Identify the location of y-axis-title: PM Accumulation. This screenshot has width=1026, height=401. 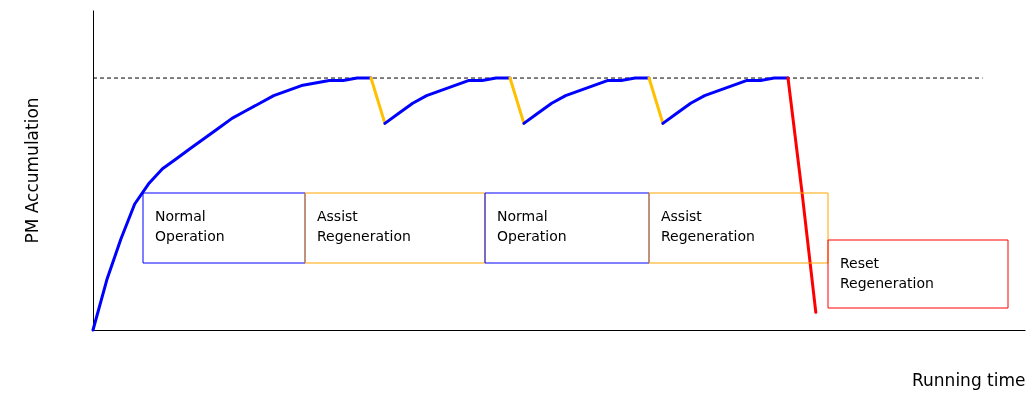
(31, 170).